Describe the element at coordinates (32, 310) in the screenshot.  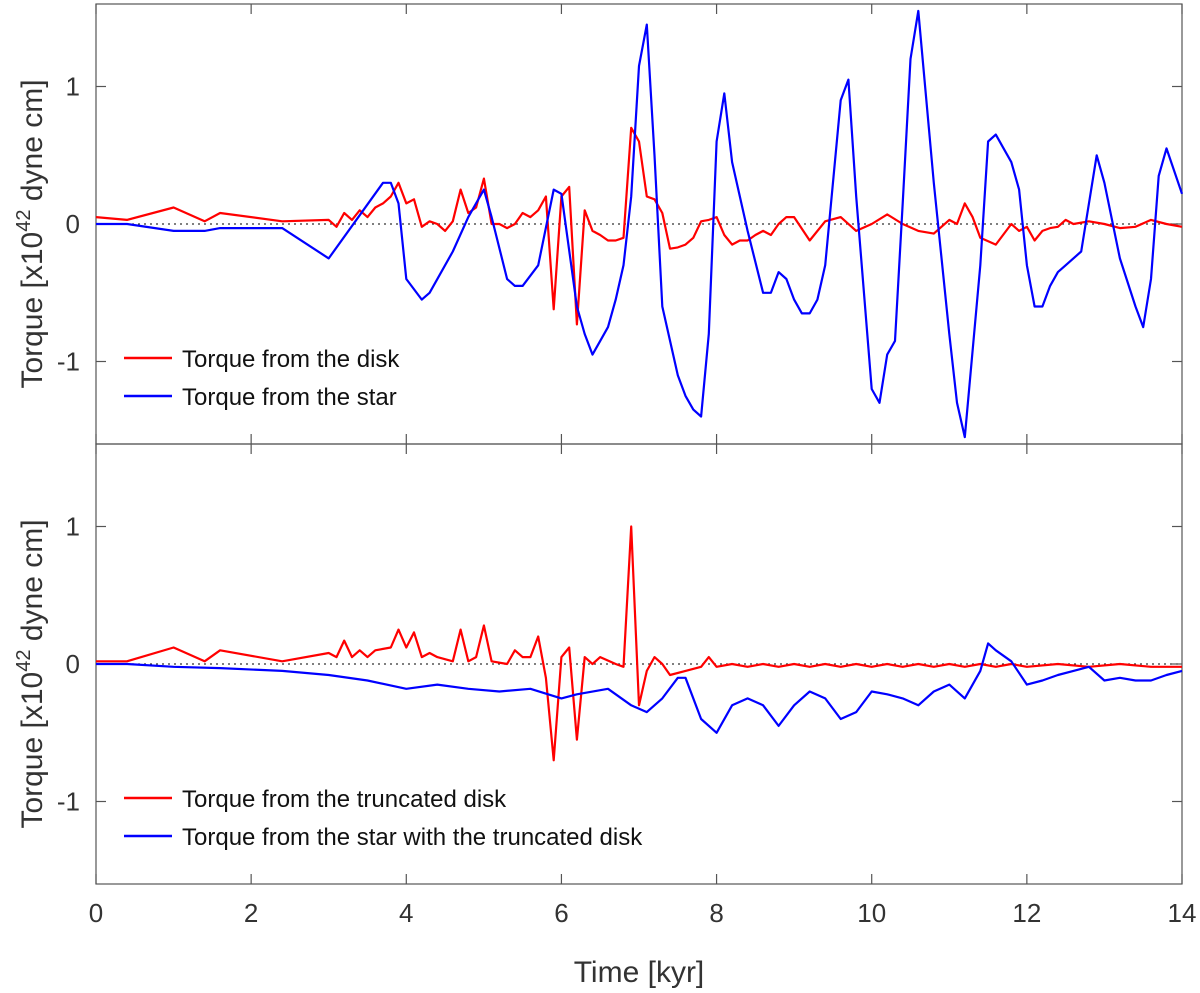
I see `top-y-axis-title-main: Torque [x10` at that location.